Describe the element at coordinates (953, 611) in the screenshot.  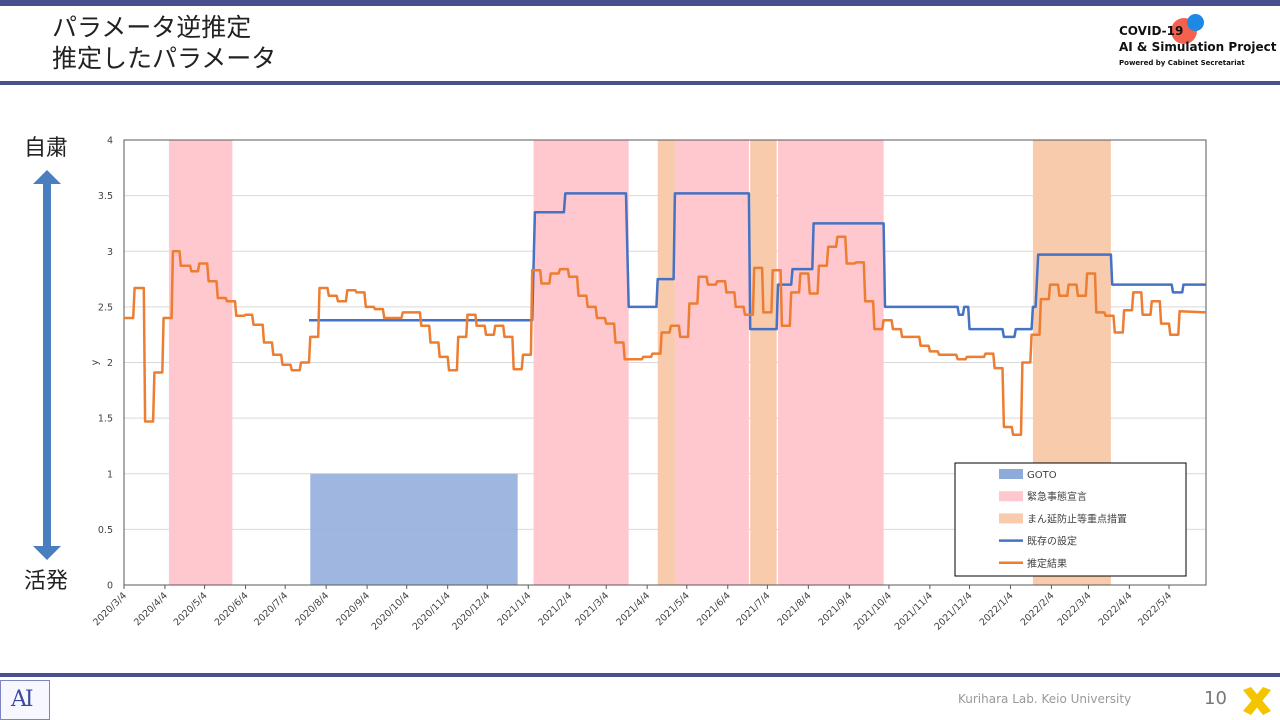
I see `x-tick-label: 2021/12/4` at that location.